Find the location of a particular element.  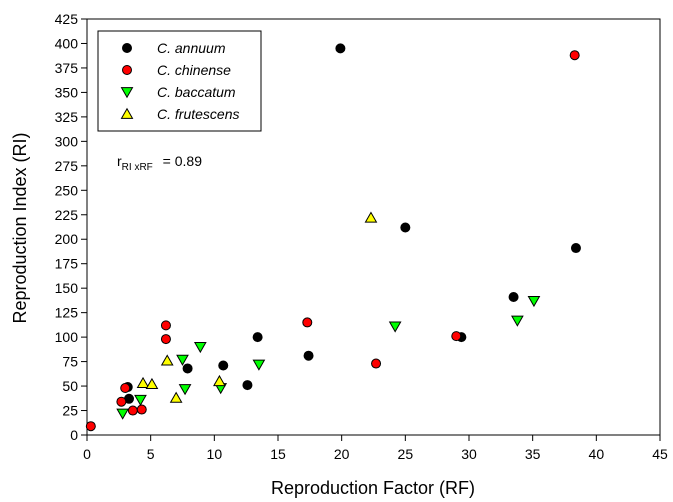

y-tick-label: 275 is located at coordinates (67, 166).